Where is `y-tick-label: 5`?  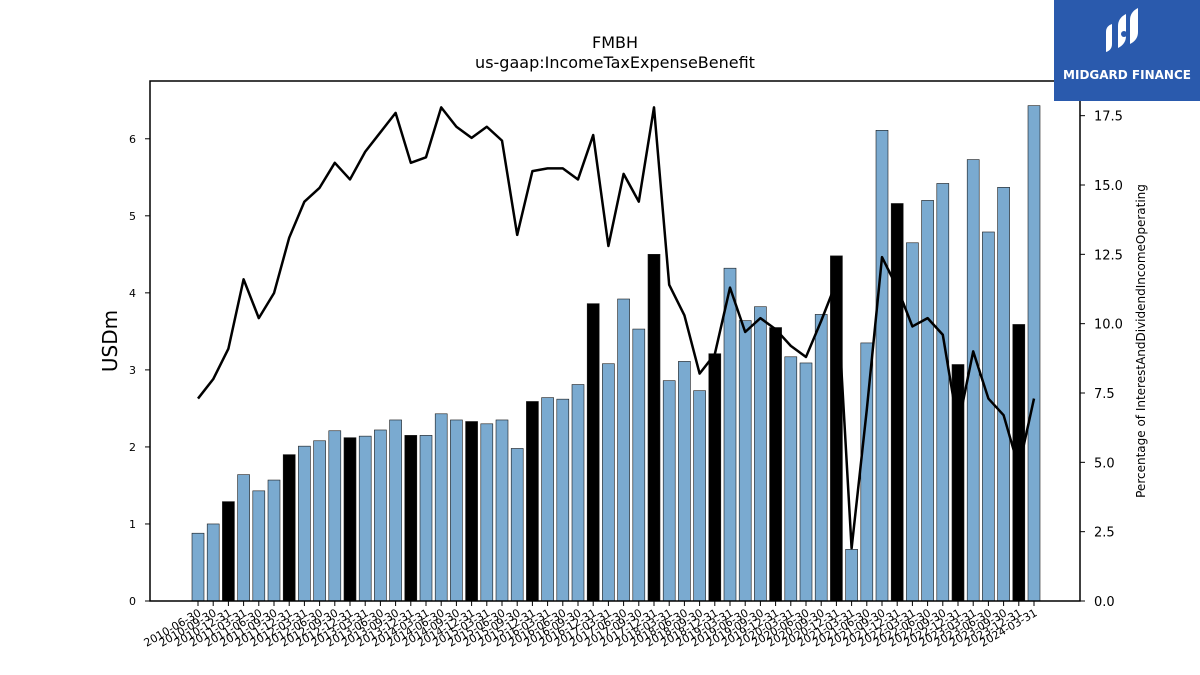
y-tick-label: 5 is located at coordinates (132, 216).